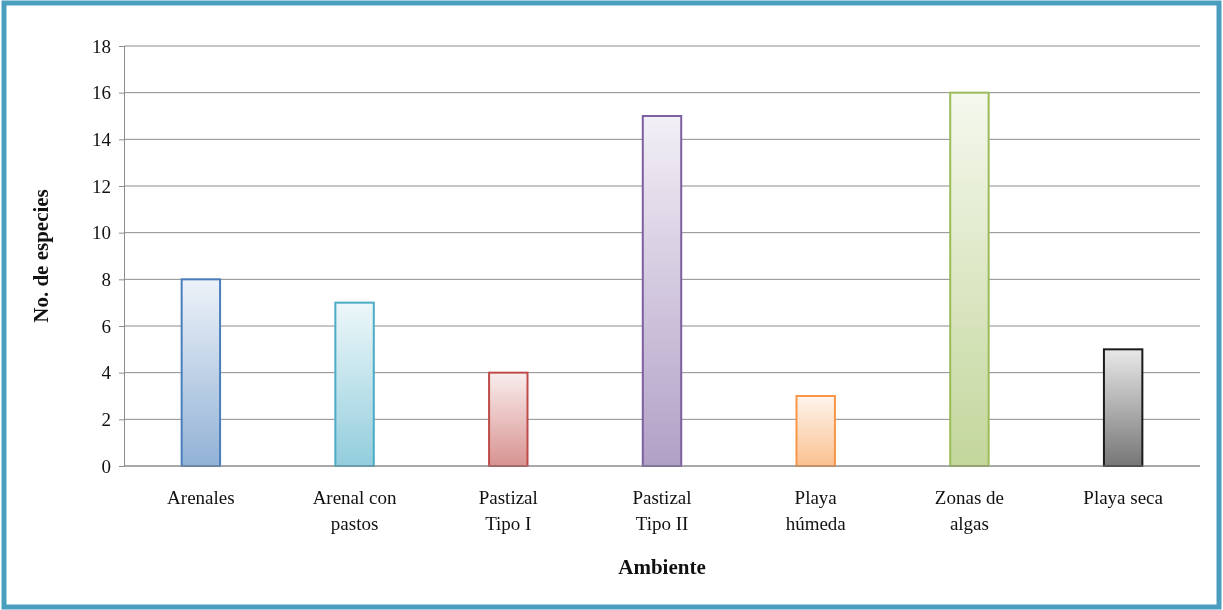 The width and height of the screenshot is (1223, 610). I want to click on y-tick-label: 18, so click(101, 46).